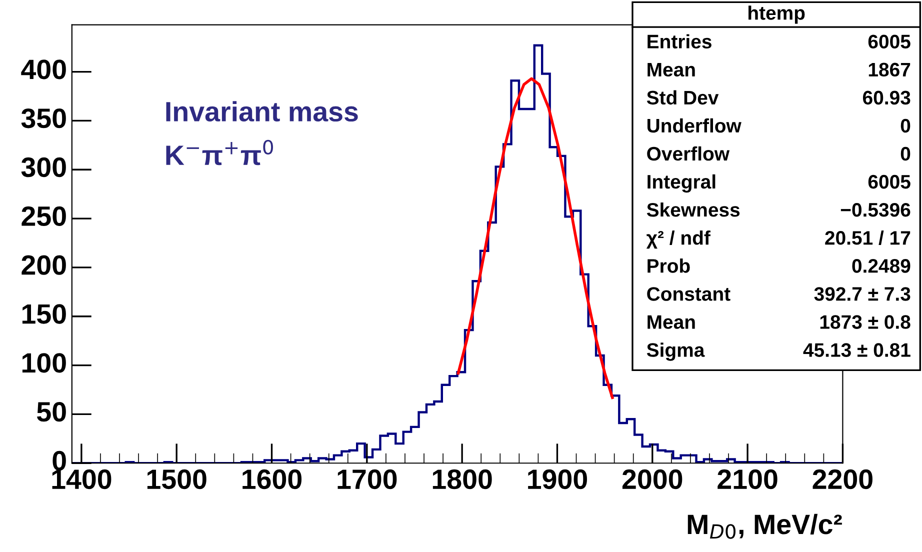 This screenshot has width=922, height=552. What do you see at coordinates (59, 460) in the screenshot?
I see `y-tick-label: 0` at bounding box center [59, 460].